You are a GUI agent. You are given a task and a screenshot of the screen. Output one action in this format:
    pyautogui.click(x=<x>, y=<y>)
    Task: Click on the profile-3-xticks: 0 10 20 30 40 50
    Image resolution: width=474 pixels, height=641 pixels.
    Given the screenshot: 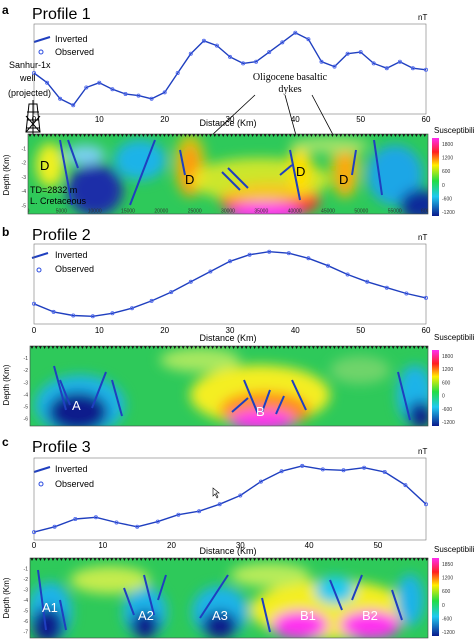 What is the action you would take?
    pyautogui.click(x=207, y=545)
    